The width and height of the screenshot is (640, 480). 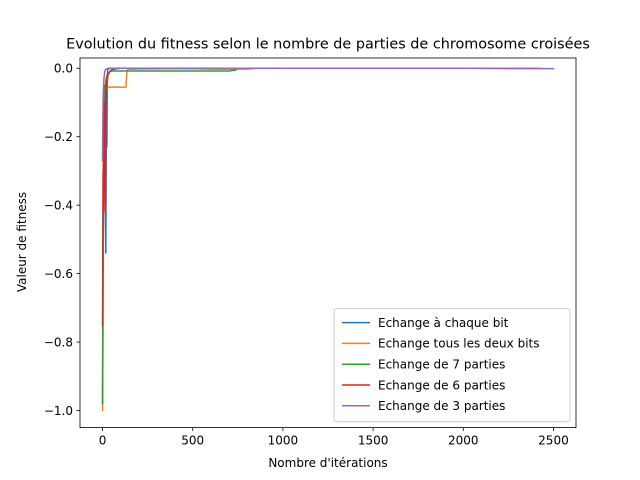 What do you see at coordinates (441, 365) in the screenshot?
I see `legend-label: Echange de 7 parties` at bounding box center [441, 365].